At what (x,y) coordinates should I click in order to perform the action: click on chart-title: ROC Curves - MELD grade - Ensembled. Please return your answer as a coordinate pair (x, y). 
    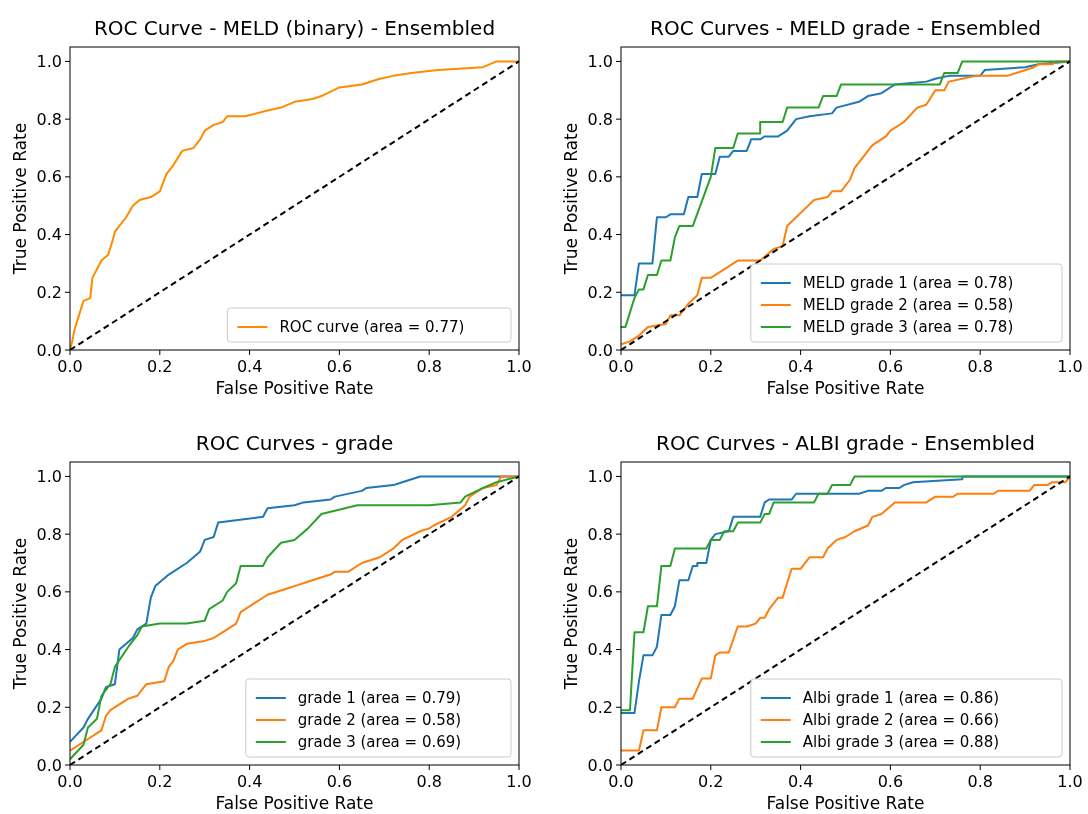
    Looking at the image, I should click on (845, 28).